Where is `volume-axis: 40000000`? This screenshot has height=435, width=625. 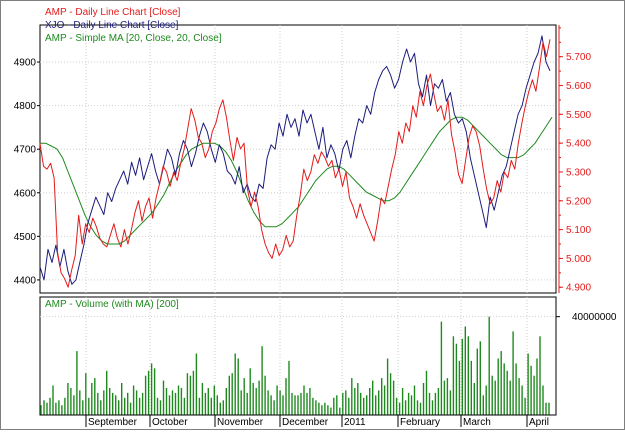 volume-axis: 40000000 is located at coordinates (586, 317).